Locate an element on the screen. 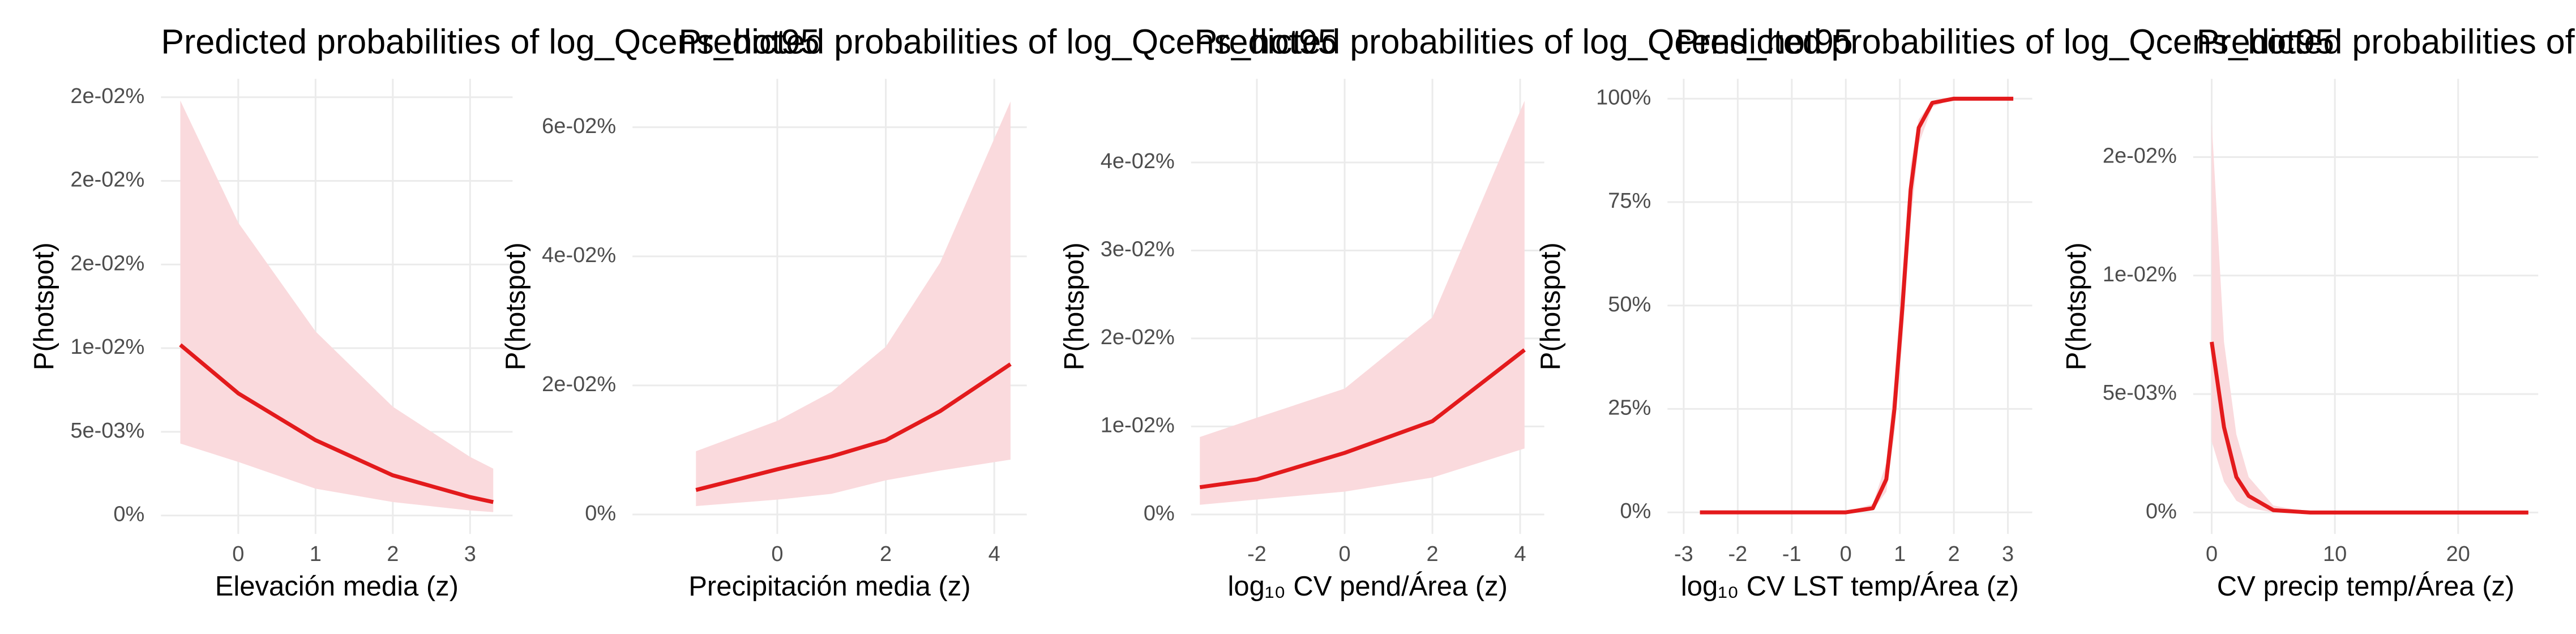 The width and height of the screenshot is (2576, 634). x-tick-label: -1 is located at coordinates (1792, 554).